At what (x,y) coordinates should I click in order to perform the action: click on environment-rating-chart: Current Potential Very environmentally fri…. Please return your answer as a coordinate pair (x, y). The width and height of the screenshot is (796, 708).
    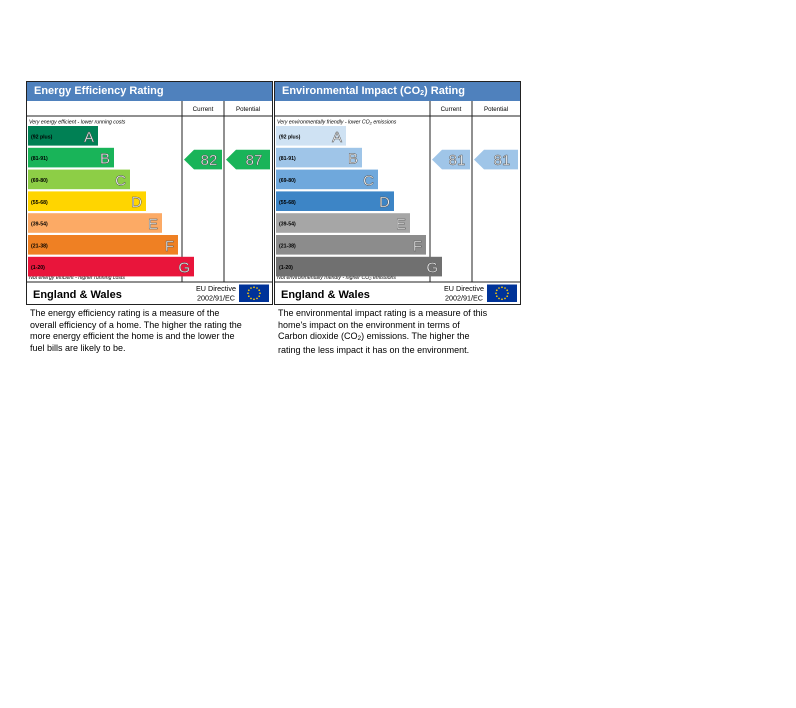
    Looking at the image, I should click on (397, 202).